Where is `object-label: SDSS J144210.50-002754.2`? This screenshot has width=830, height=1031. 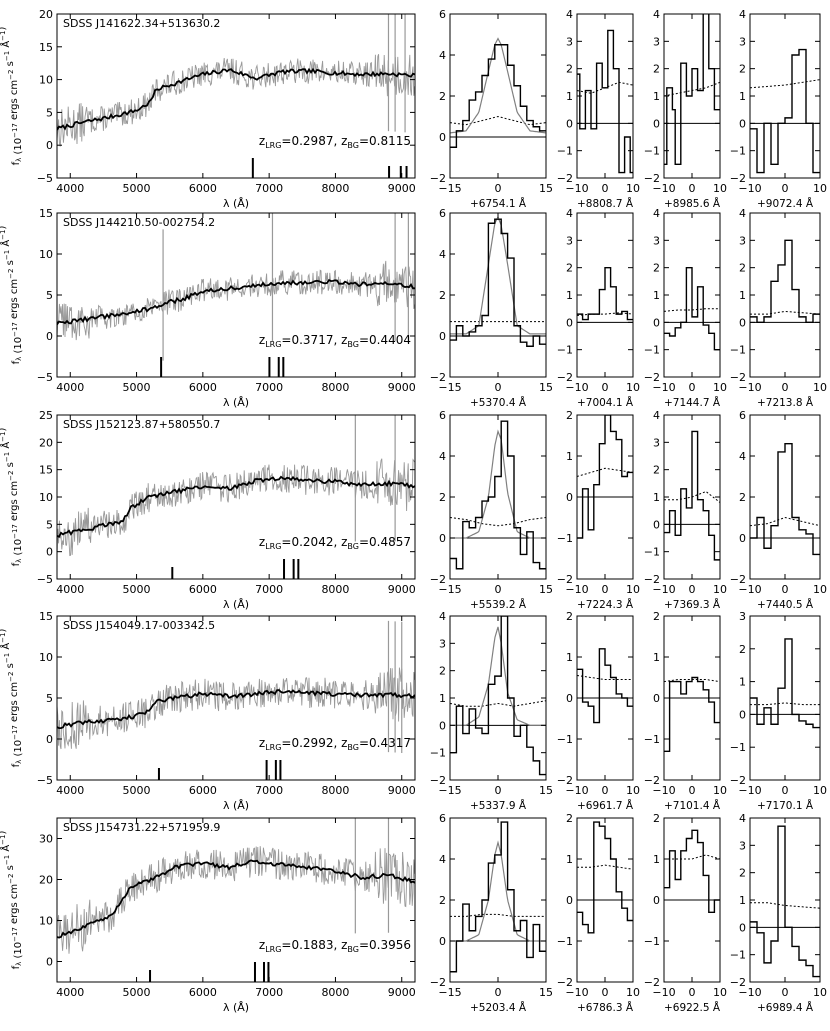
object-label: SDSS J144210.50-002754.2 is located at coordinates (139, 222).